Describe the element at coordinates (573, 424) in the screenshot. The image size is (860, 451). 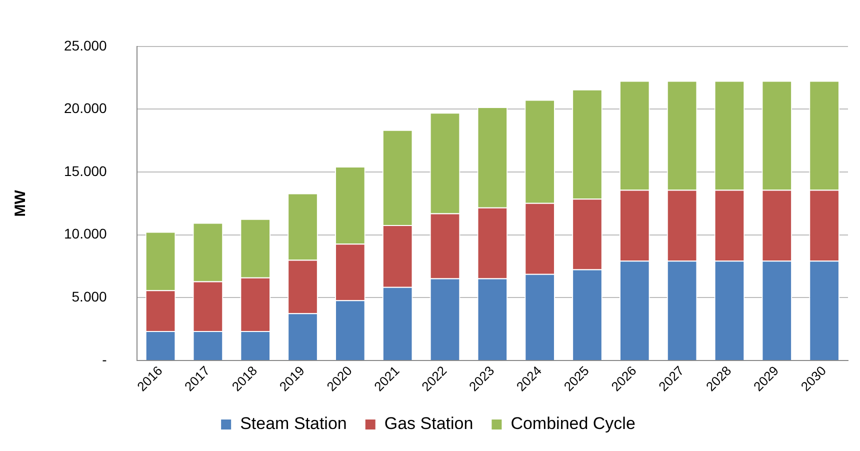
I see `legend-label: Combined Cycle` at that location.